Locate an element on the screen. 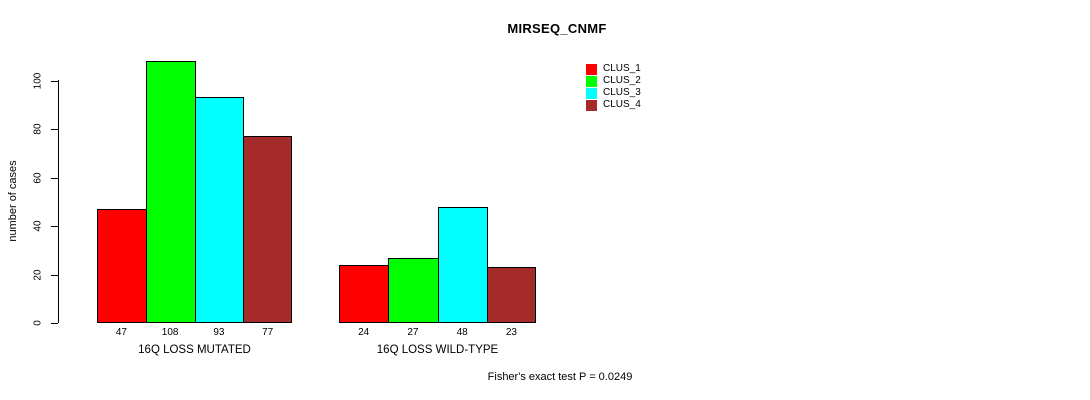 The width and height of the screenshot is (1090, 400). y-axis-tick-label: 80 is located at coordinates (38, 129).